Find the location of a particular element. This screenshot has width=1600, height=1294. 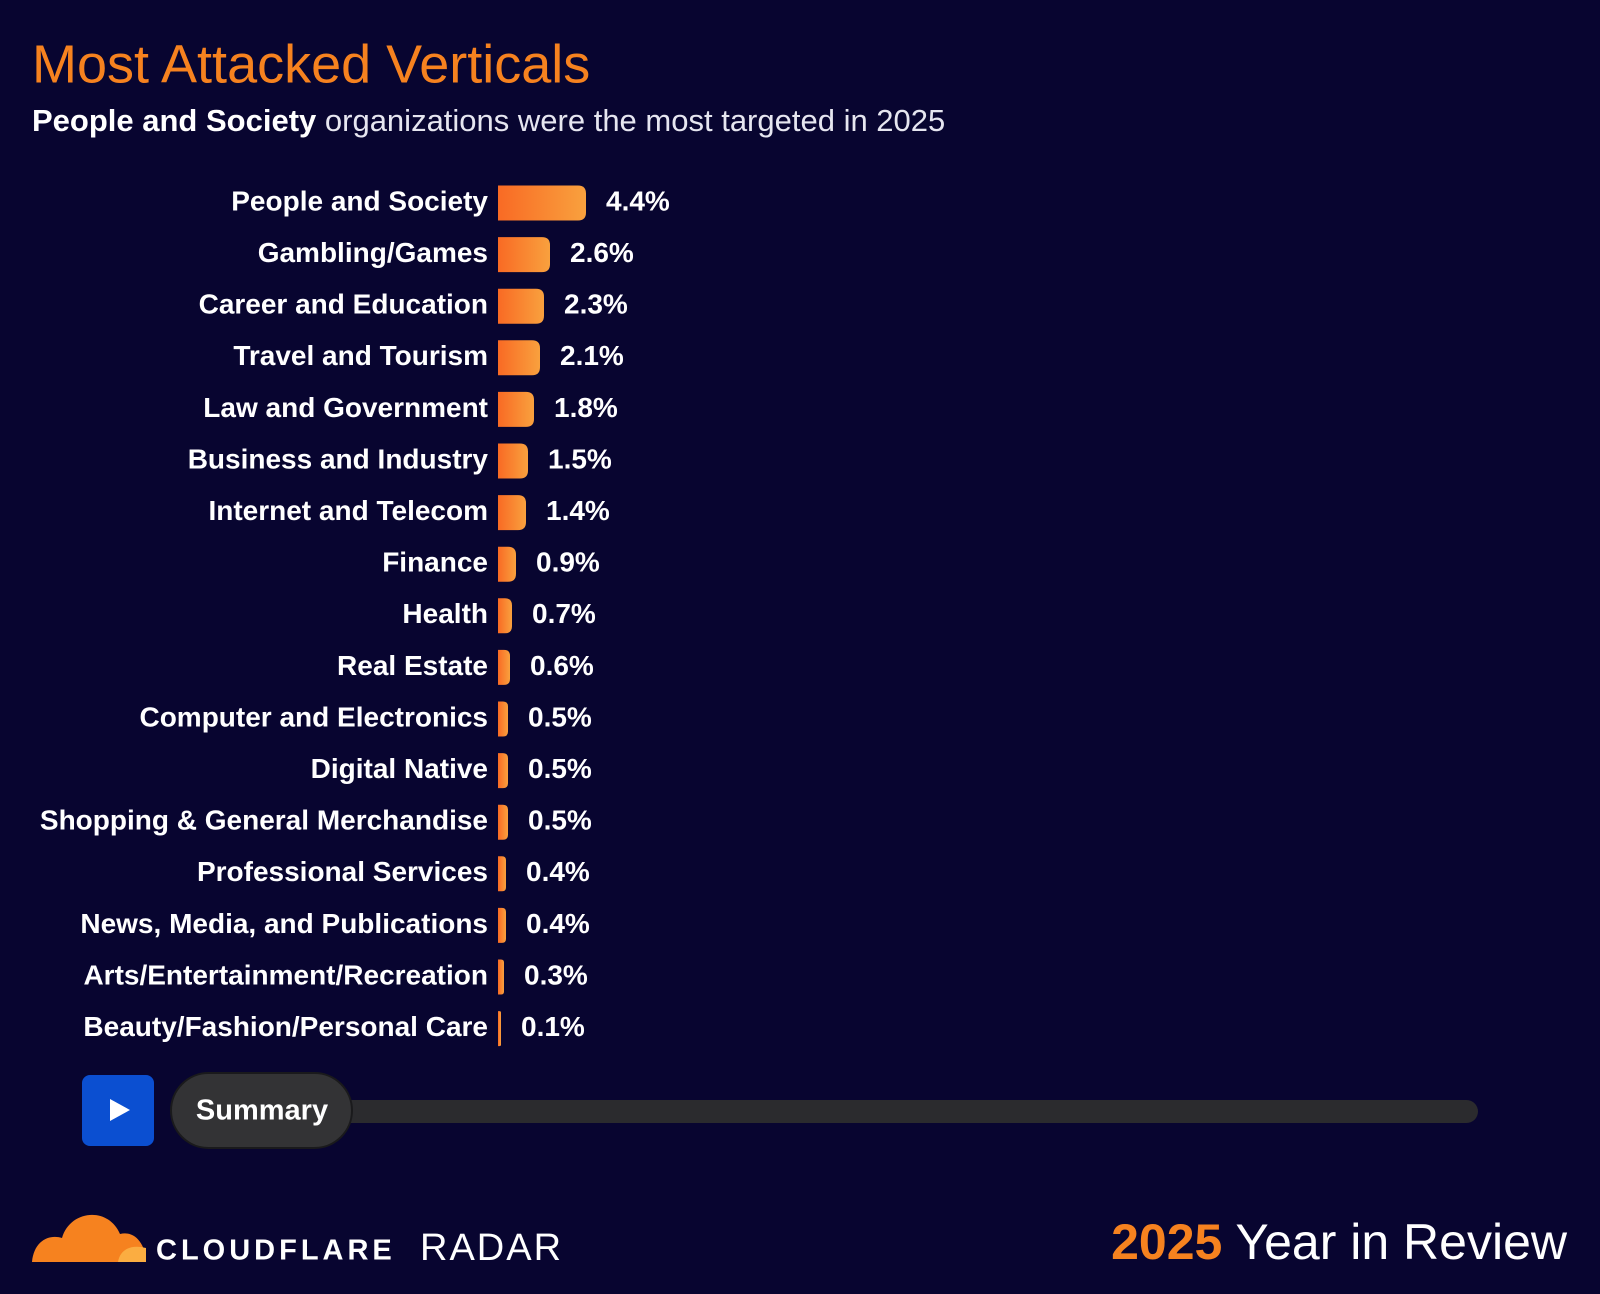

subtitle-bold: People and Society is located at coordinates (174, 120).